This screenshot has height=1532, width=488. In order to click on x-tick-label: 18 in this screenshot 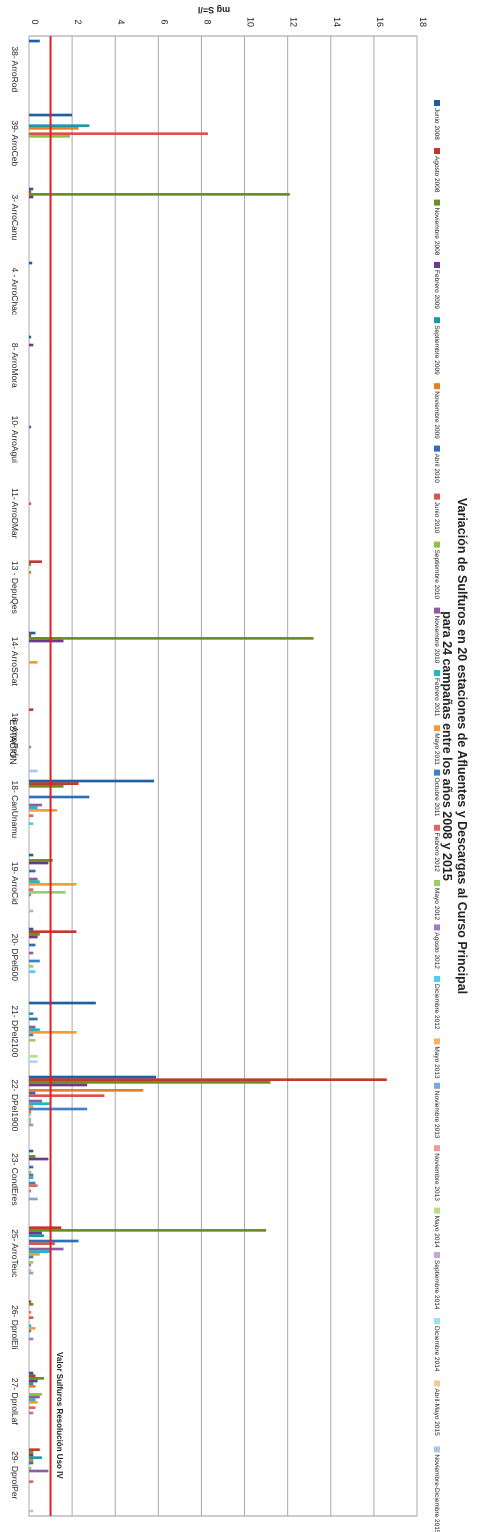, I will do `click(423, 22)`.